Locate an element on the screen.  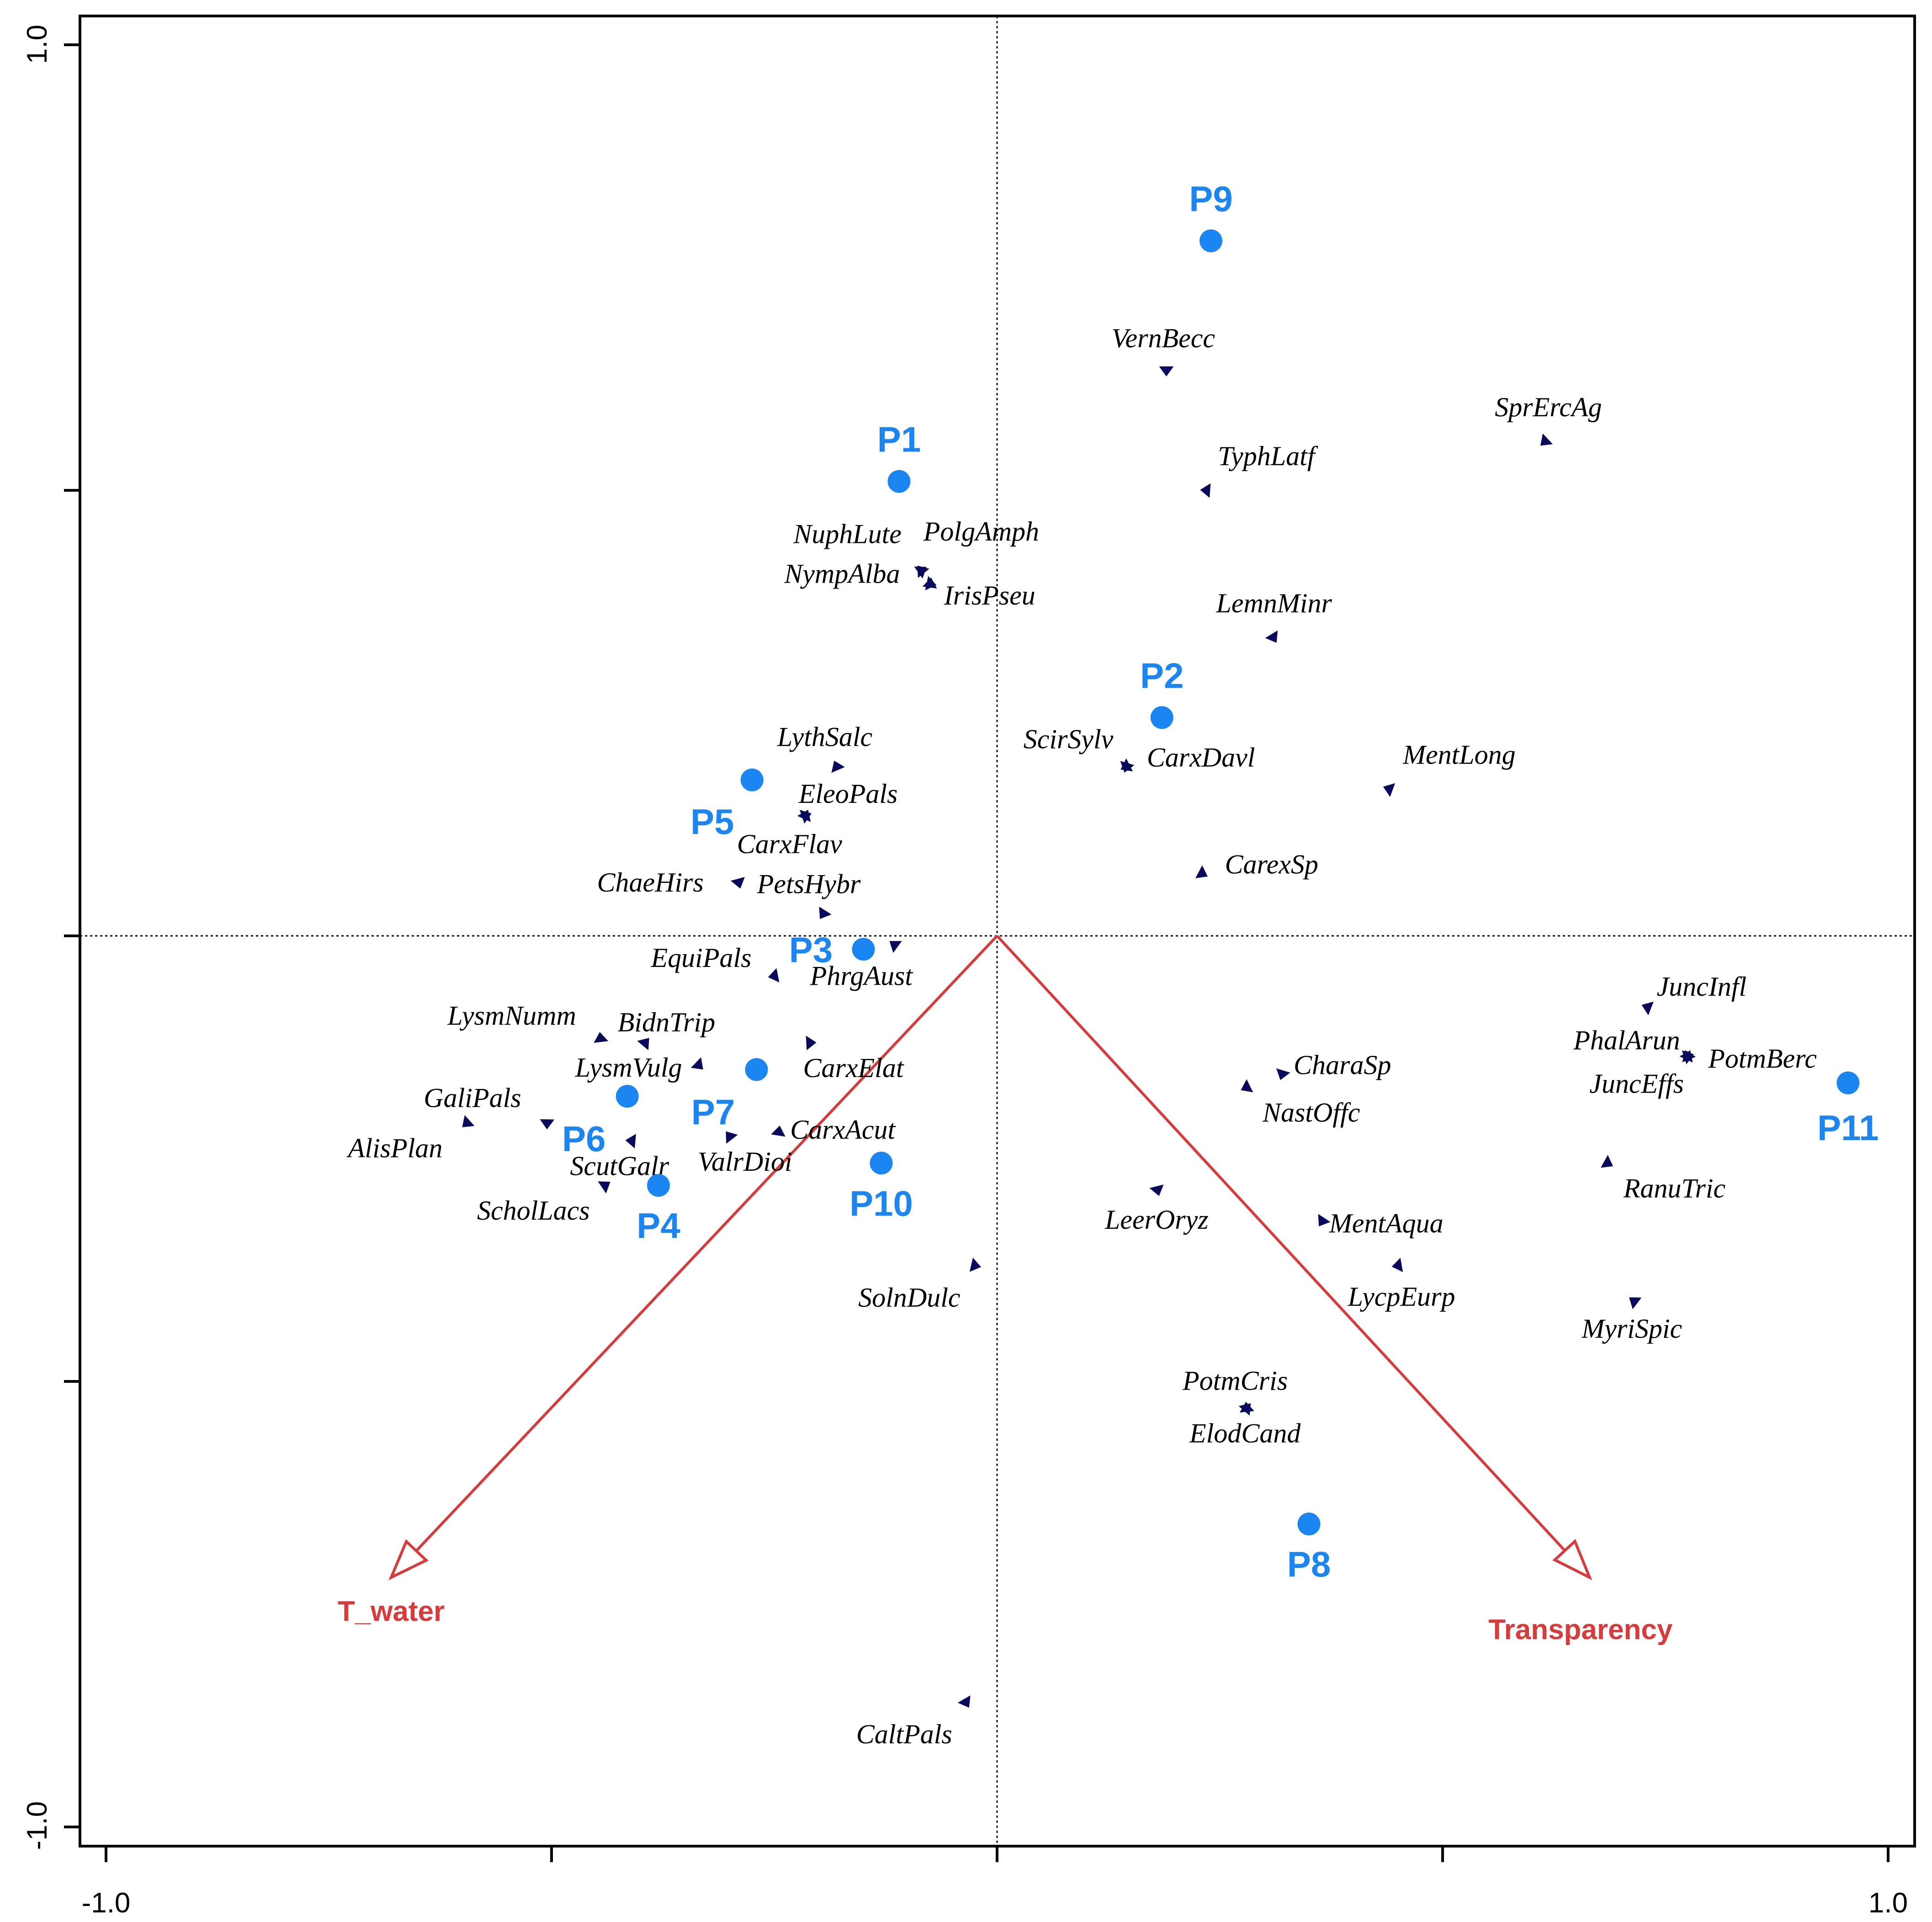
species-marker-chaehirs is located at coordinates (737, 883).